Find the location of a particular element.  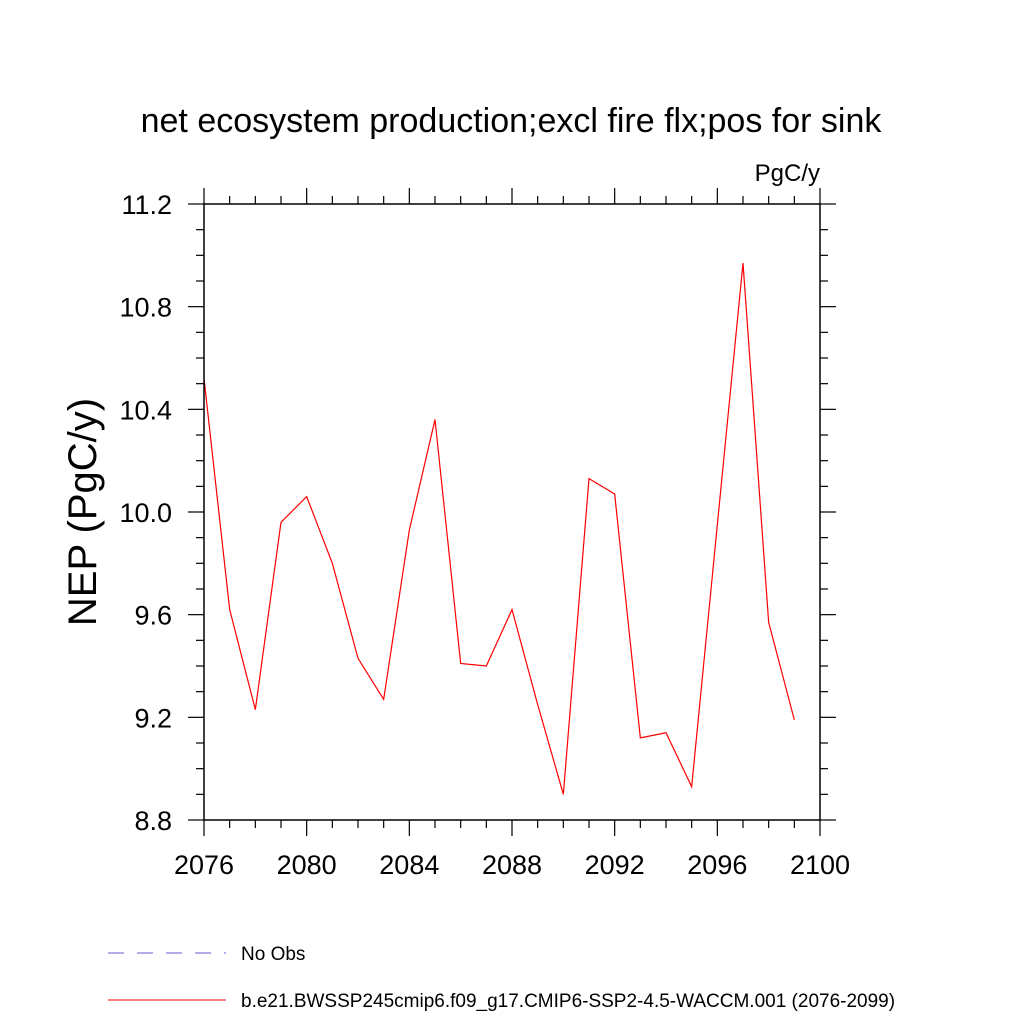

x-tick-label: 2092 is located at coordinates (615, 865).